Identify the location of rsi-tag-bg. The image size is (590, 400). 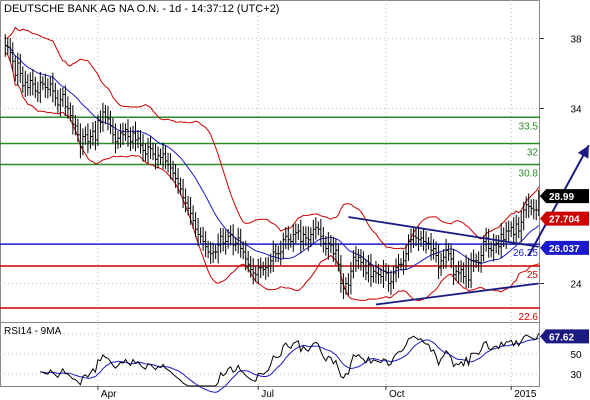
(564, 336).